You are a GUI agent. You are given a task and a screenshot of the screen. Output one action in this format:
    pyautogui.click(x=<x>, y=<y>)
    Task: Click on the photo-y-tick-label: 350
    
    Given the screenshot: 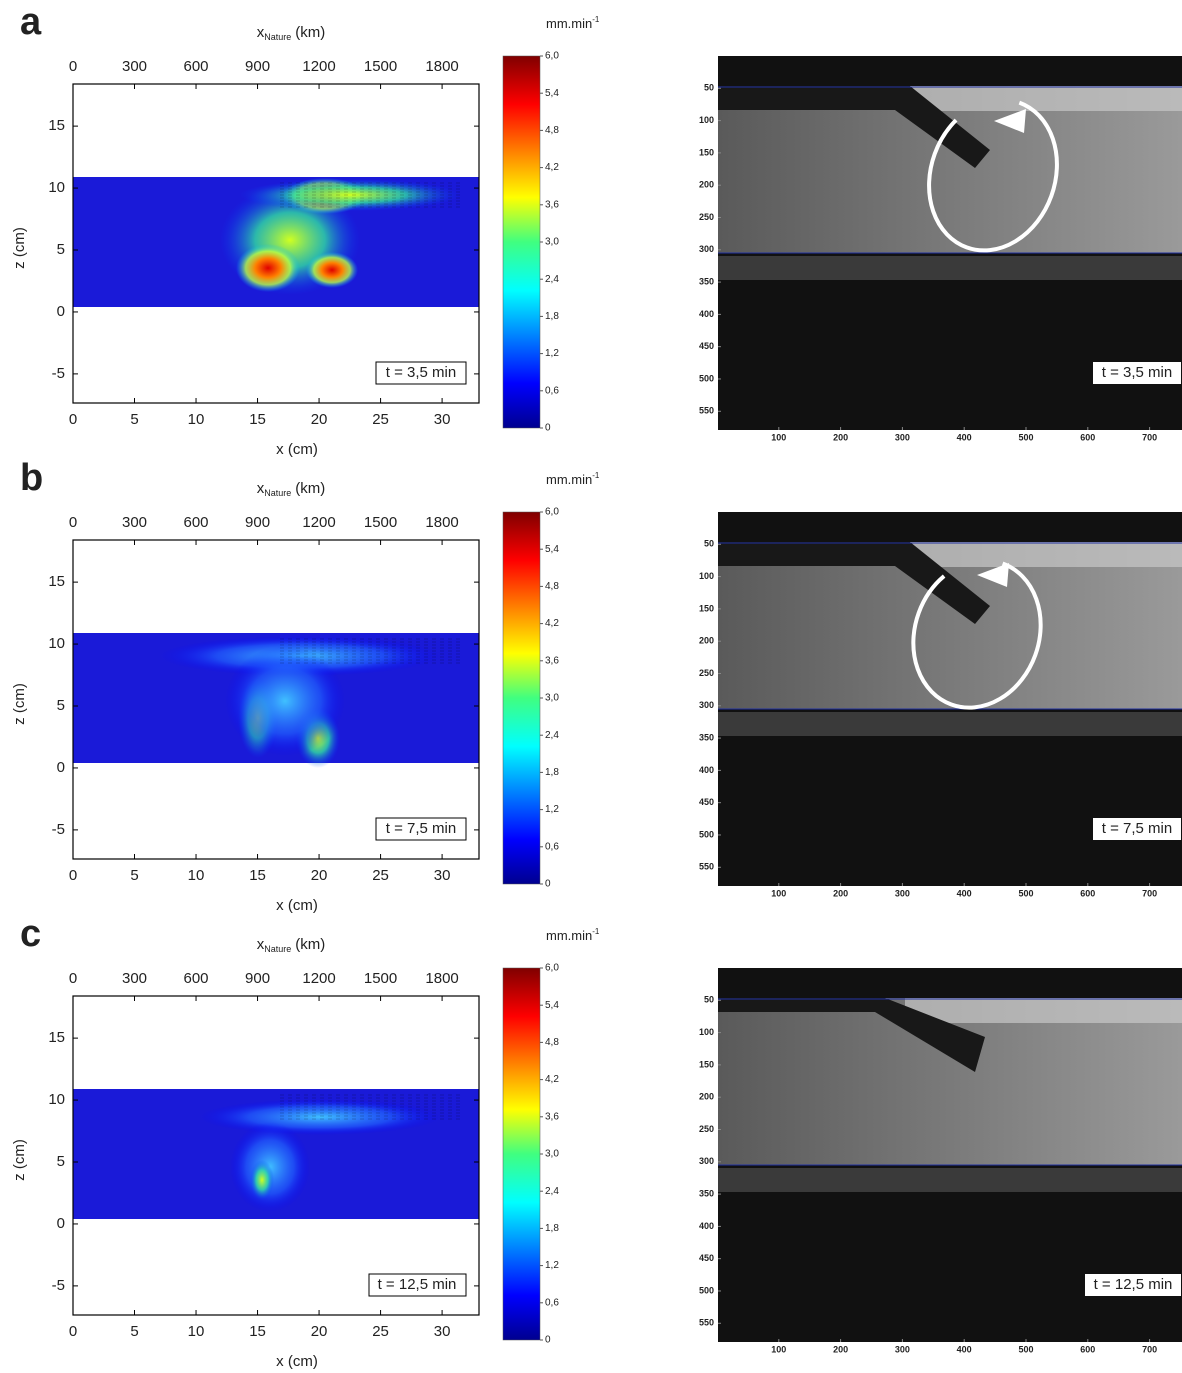 What is the action you would take?
    pyautogui.click(x=706, y=281)
    